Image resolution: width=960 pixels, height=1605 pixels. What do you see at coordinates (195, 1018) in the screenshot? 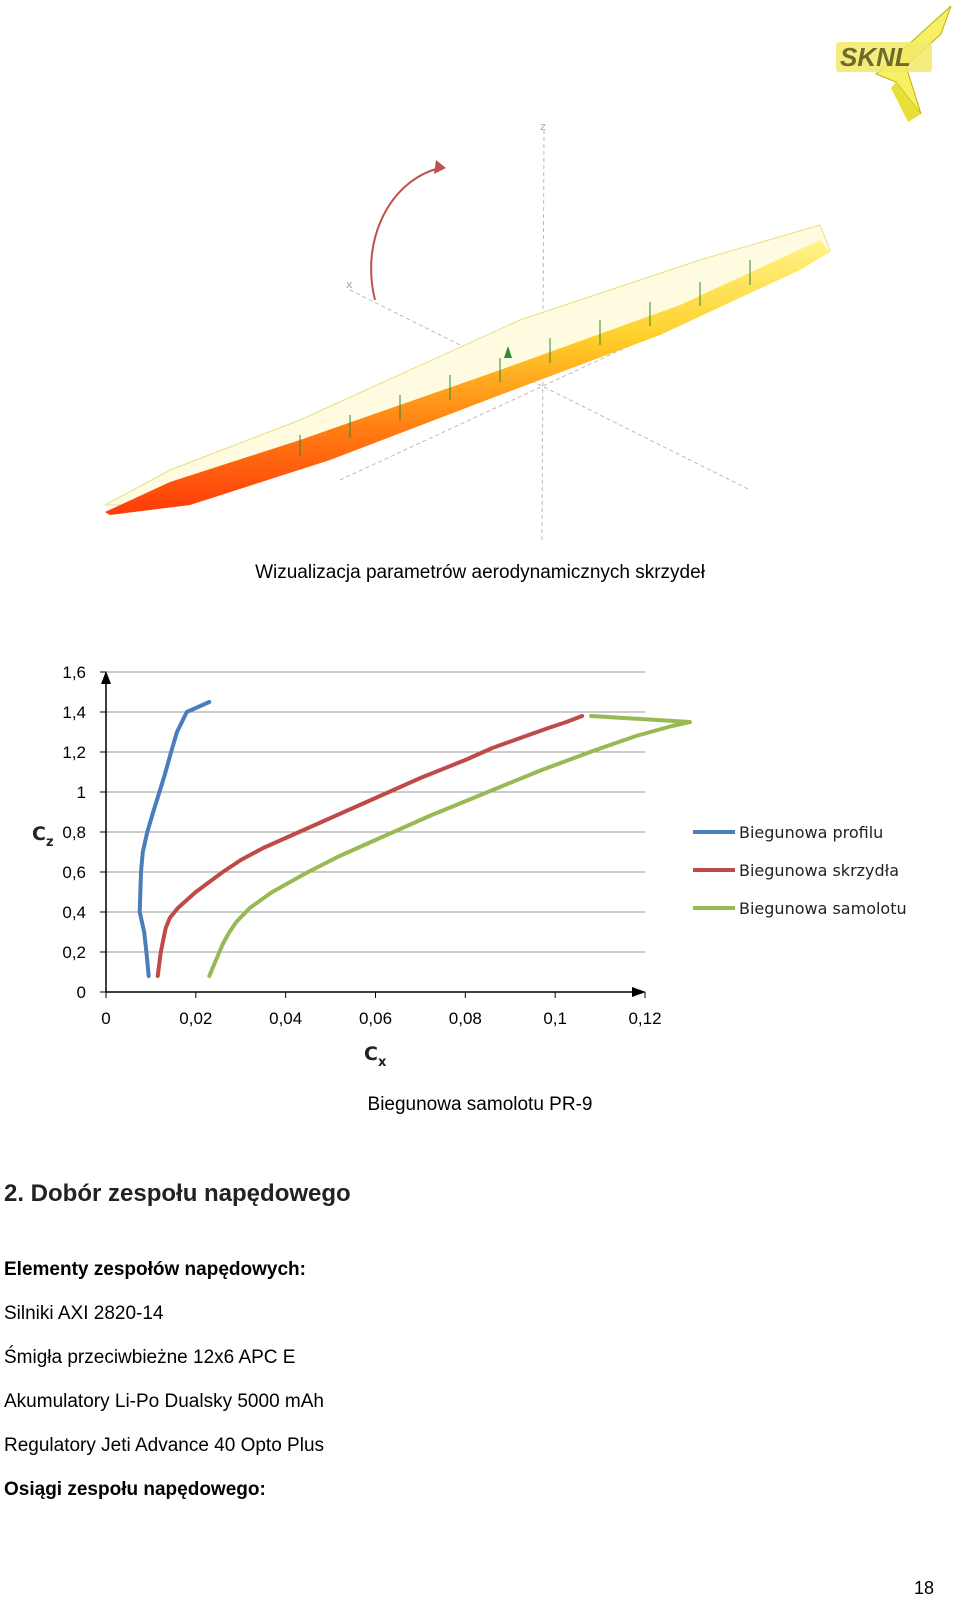
I see `x-tick-label: 0,02` at bounding box center [195, 1018].